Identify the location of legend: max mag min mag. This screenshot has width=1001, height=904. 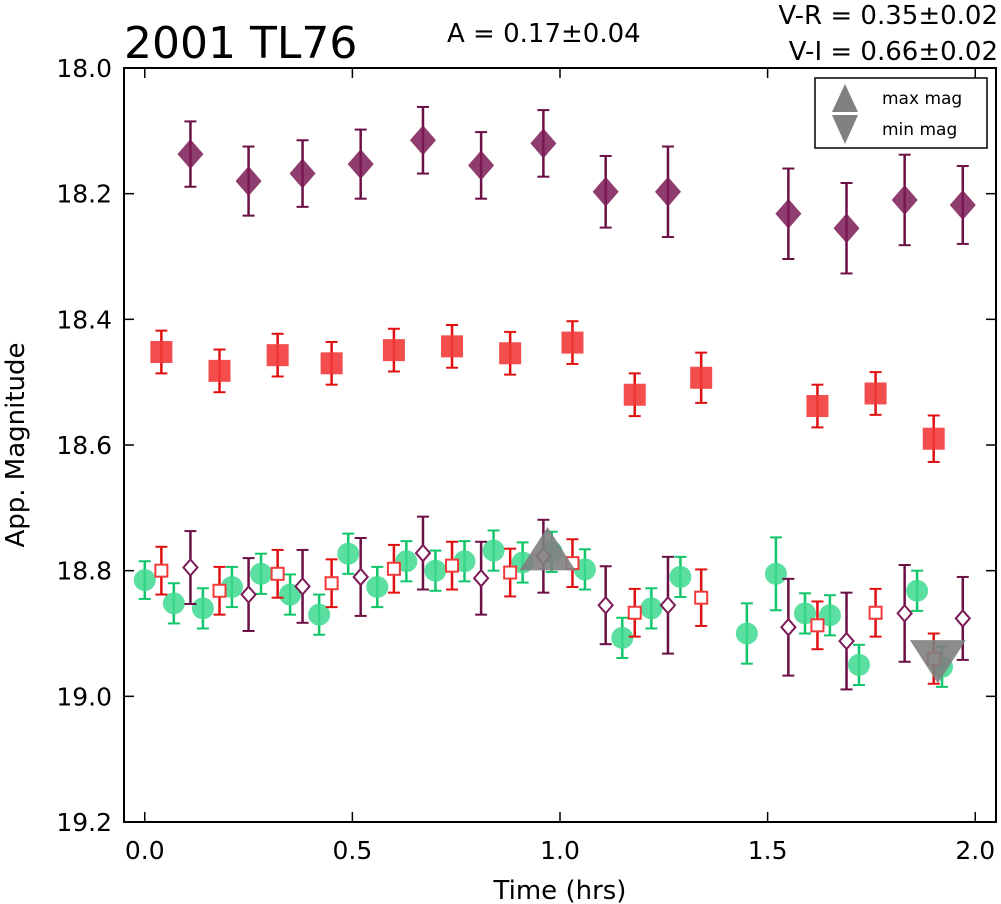
(901, 113).